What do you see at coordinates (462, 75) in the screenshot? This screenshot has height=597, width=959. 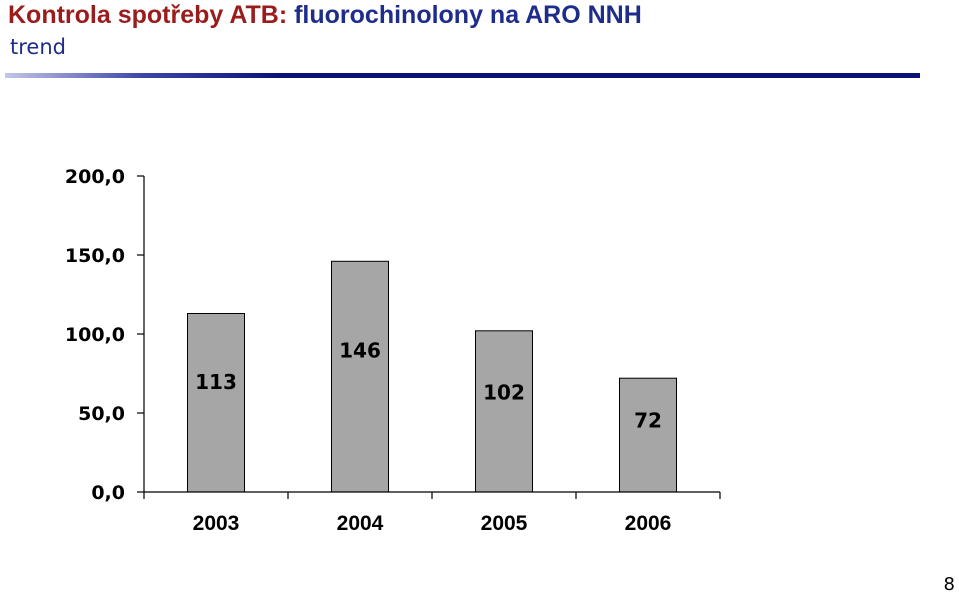 I see `title-divider` at bounding box center [462, 75].